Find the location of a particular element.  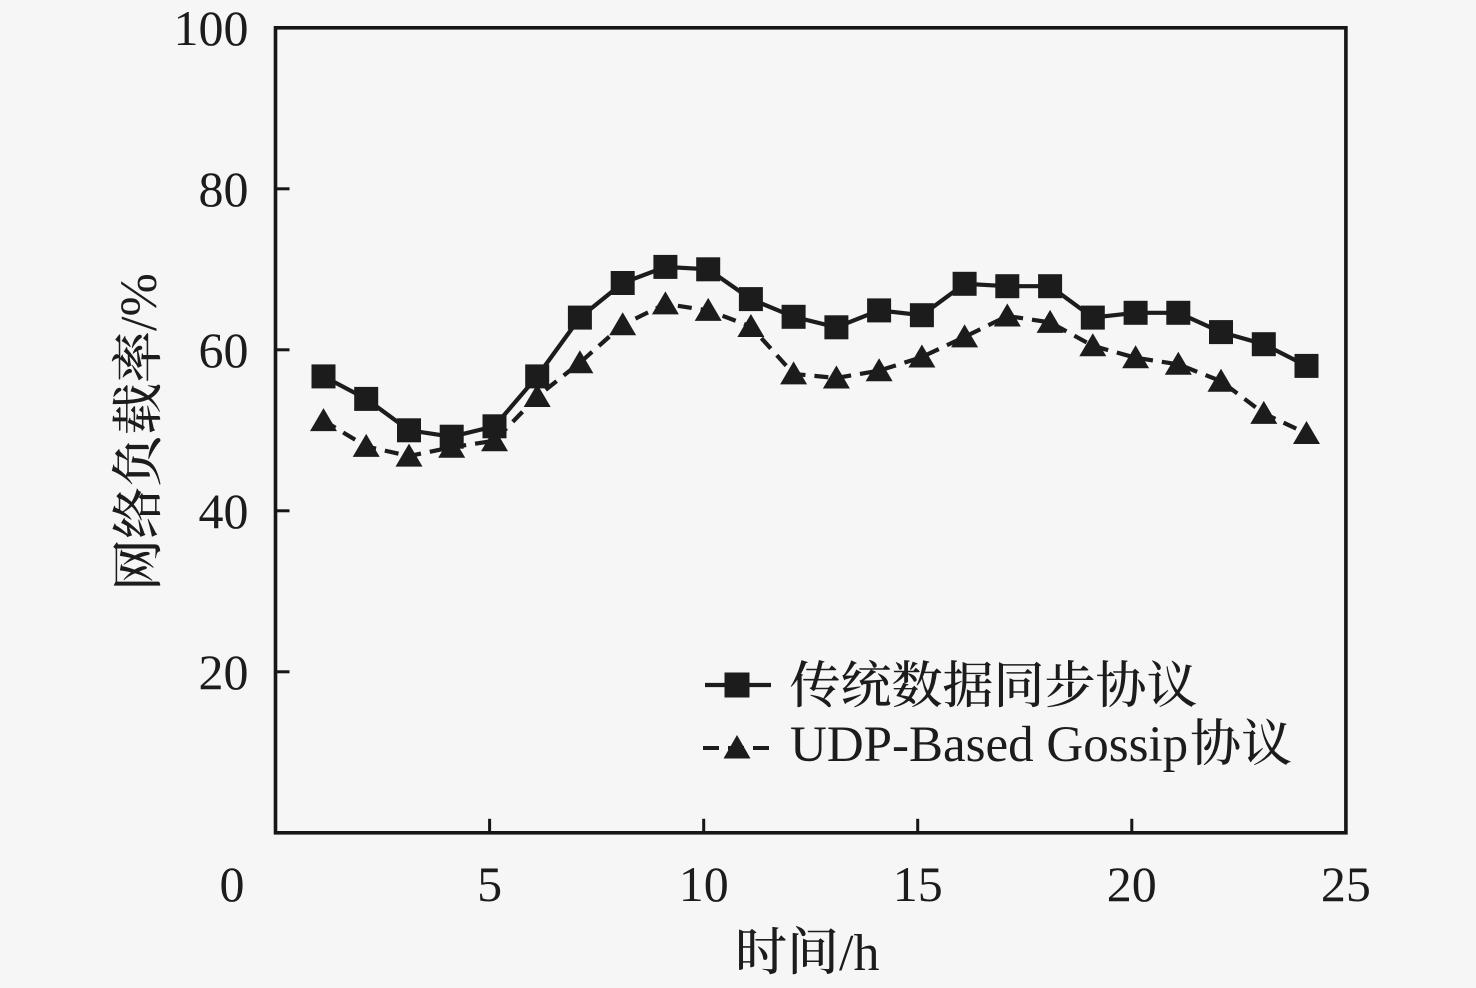

svg-text: 80 is located at coordinates (224, 189).